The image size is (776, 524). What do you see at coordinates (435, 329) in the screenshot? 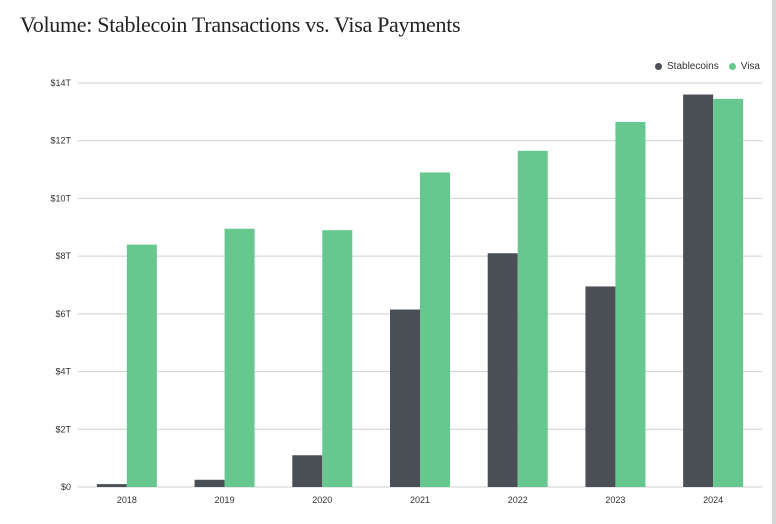
I see `bar-visa-2021` at bounding box center [435, 329].